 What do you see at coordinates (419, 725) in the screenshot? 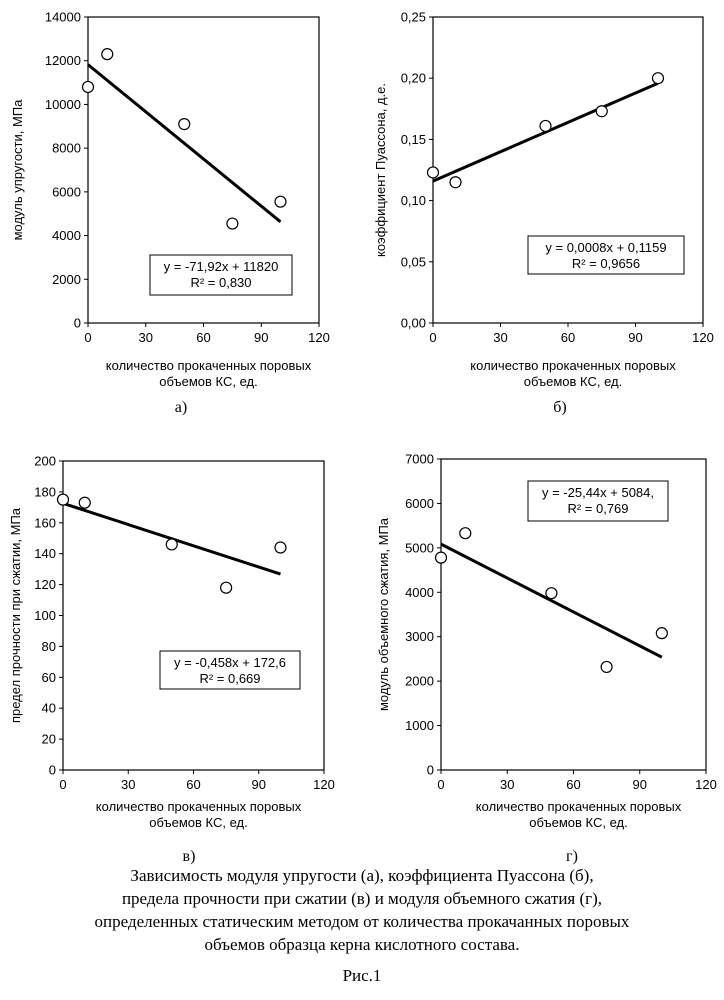
I see `y-tick-label: 1000` at bounding box center [419, 725].